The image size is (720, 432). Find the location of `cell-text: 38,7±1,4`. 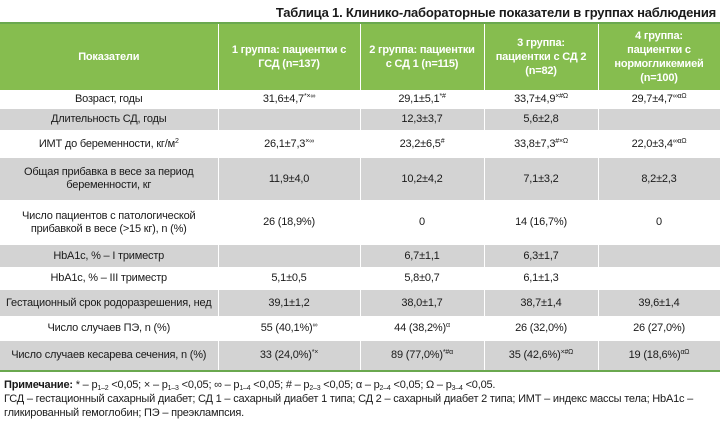

cell-text: 38,7±1,4 is located at coordinates (541, 302).